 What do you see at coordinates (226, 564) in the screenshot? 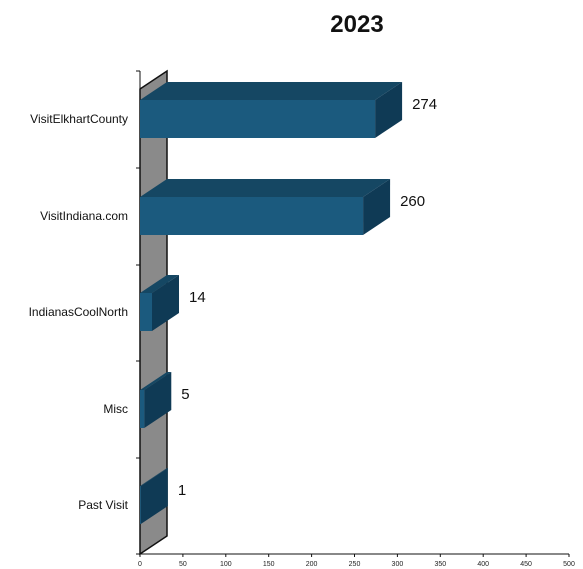
I see `x-tick-label: 100` at bounding box center [226, 564].